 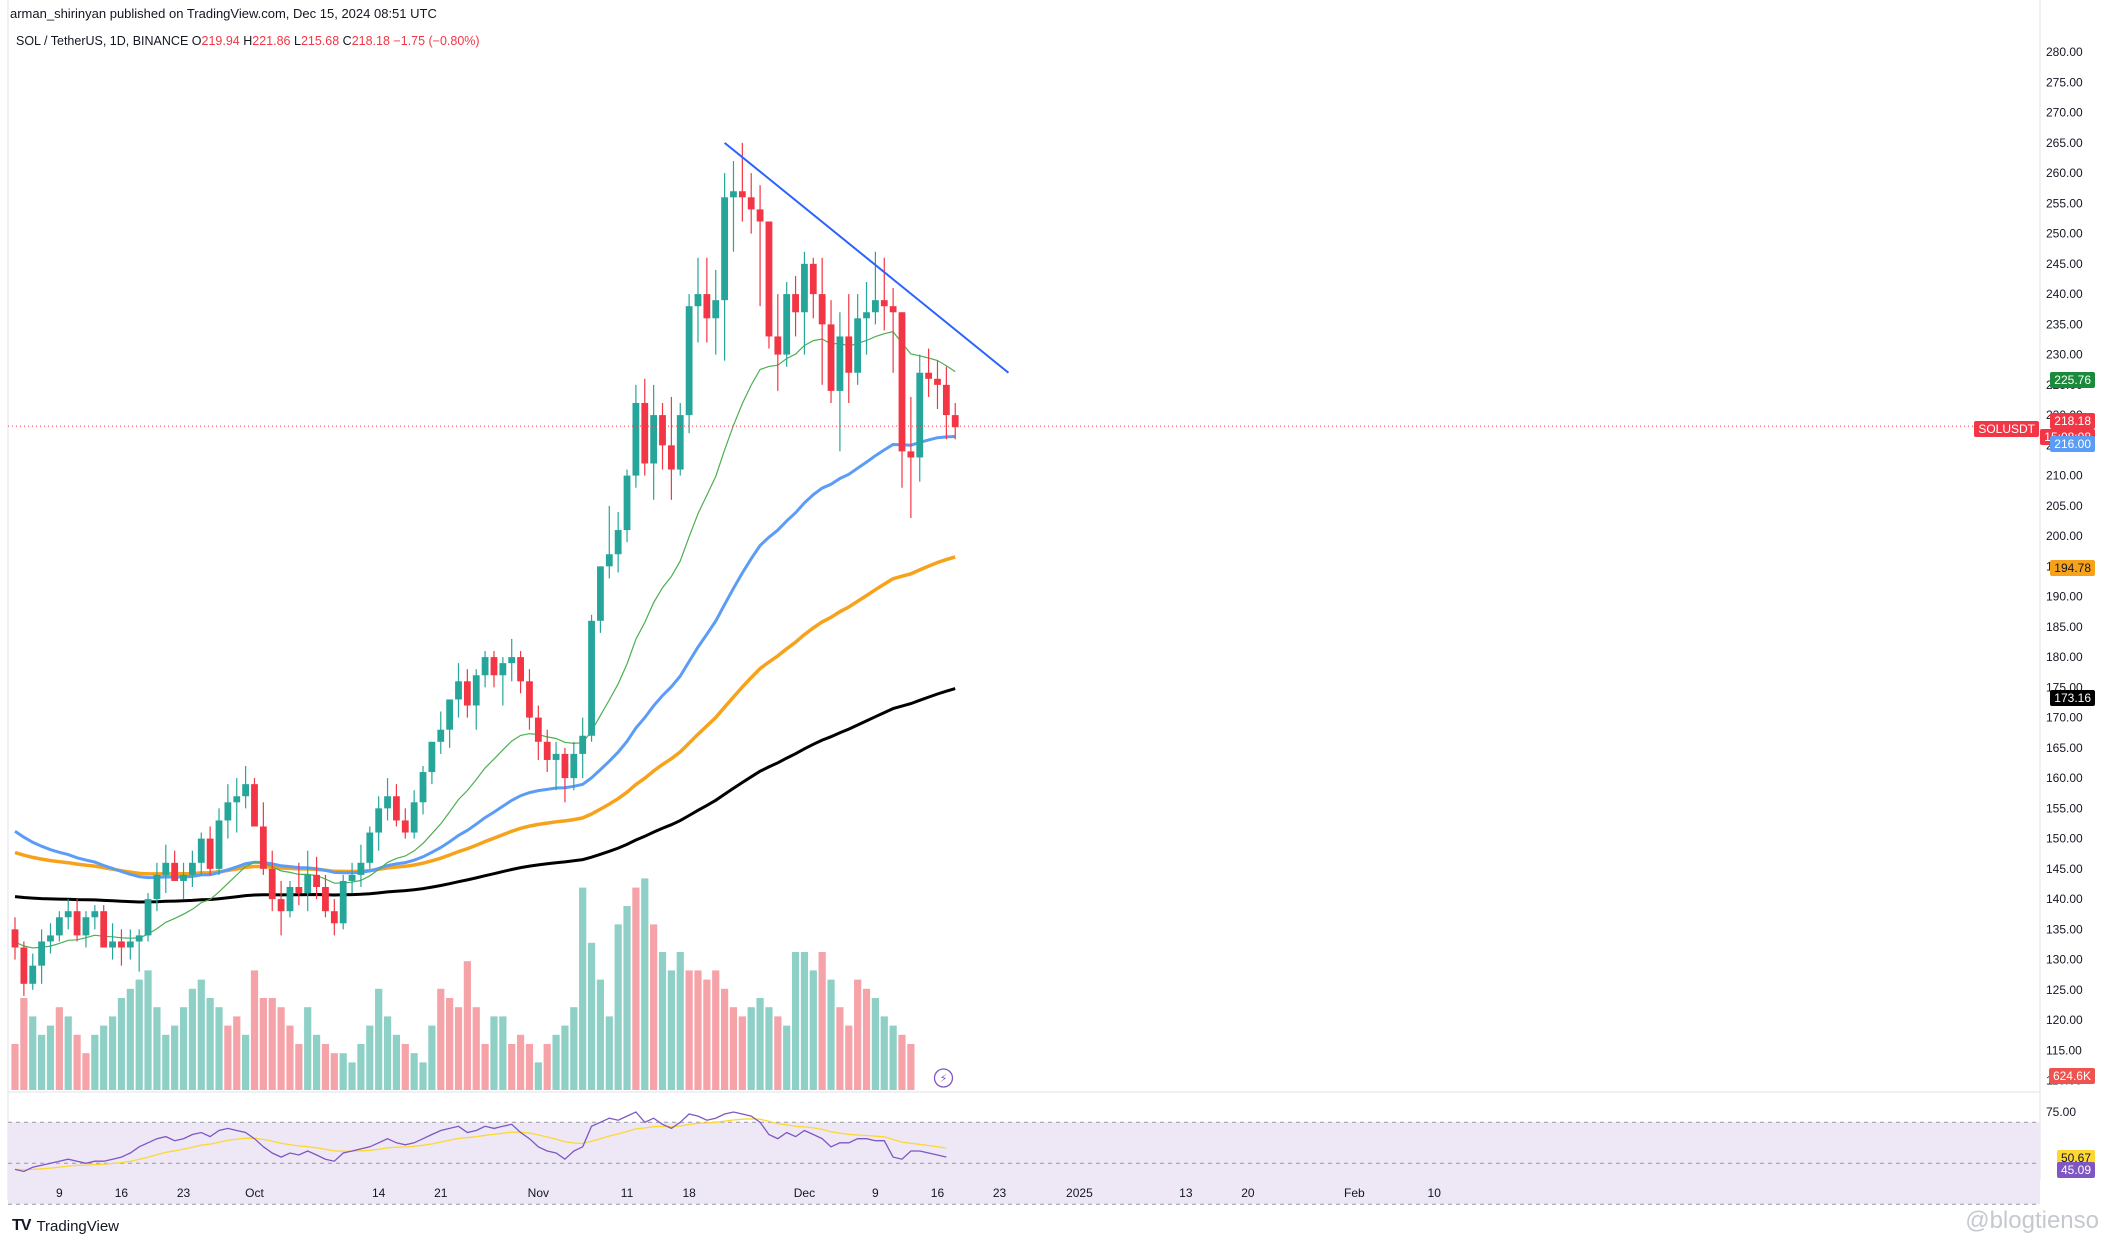 What do you see at coordinates (196, 41) in the screenshot?
I see `open-label: O` at bounding box center [196, 41].